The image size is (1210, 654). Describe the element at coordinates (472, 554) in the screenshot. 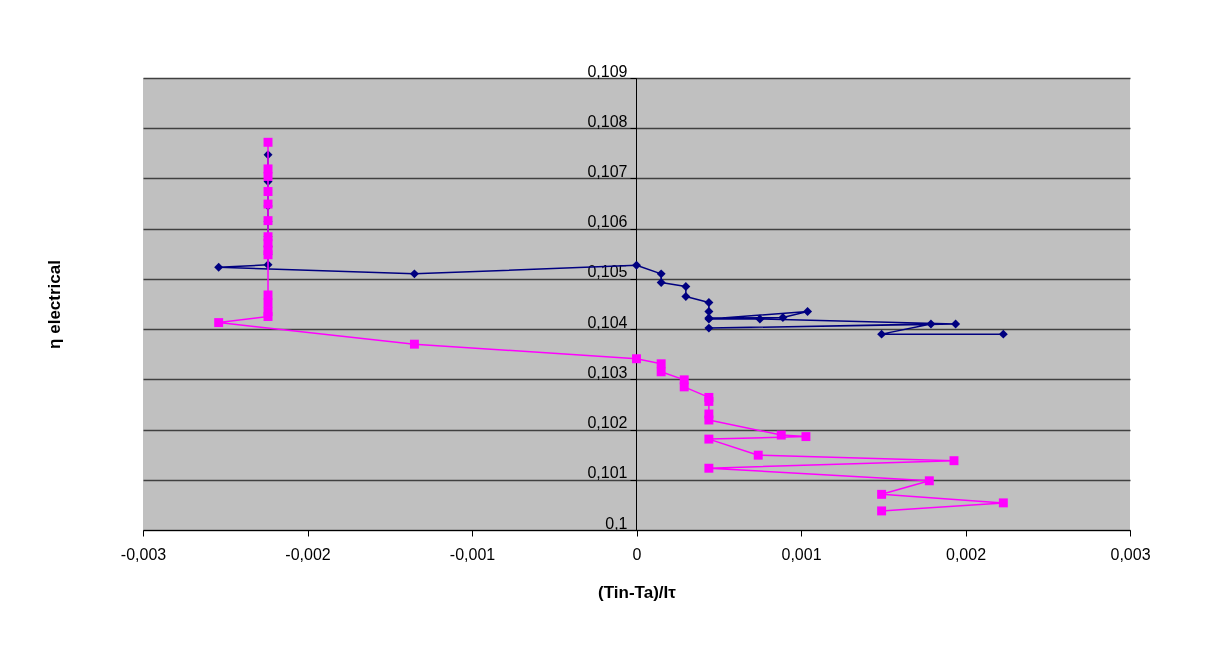

I see `x-tick-label: -0,001` at that location.